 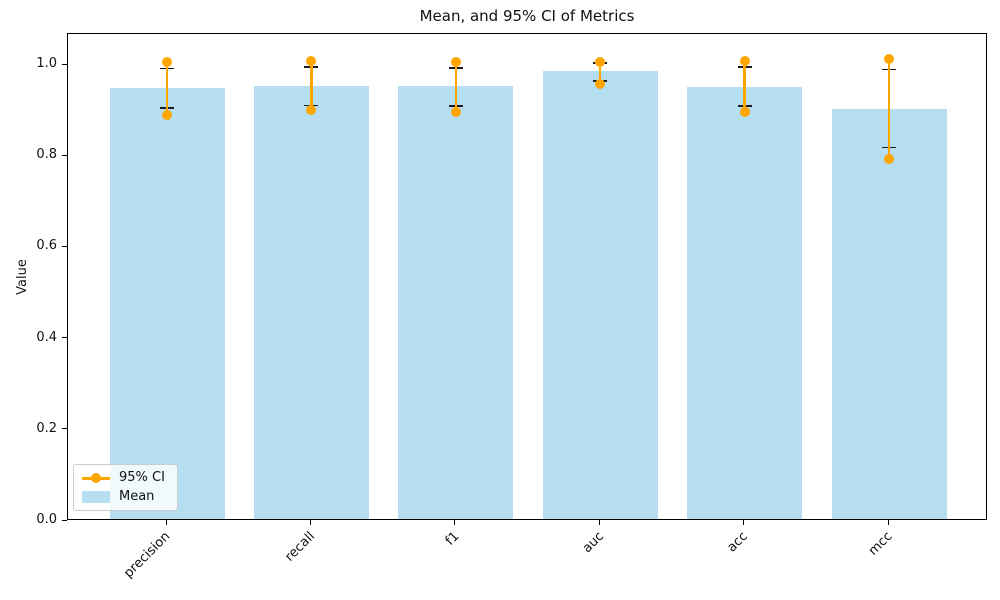 I want to click on y-tick-label: 0.2, so click(x=46, y=428).